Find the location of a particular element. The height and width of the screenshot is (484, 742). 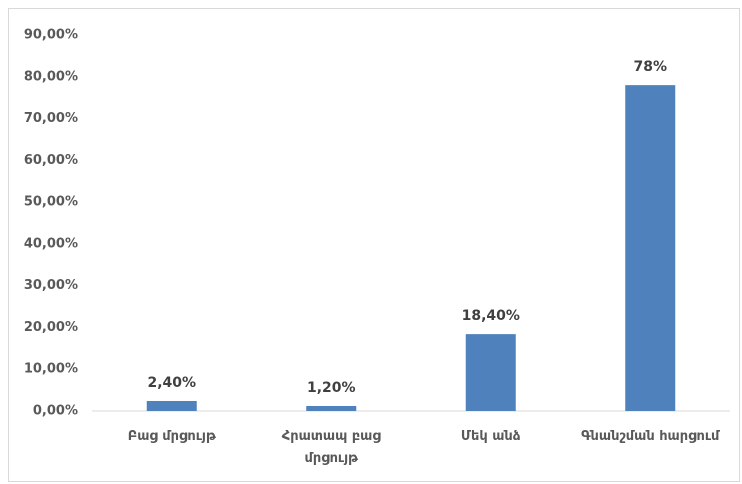

x-tick-label: Բաց մրցույթ is located at coordinates (171, 436).